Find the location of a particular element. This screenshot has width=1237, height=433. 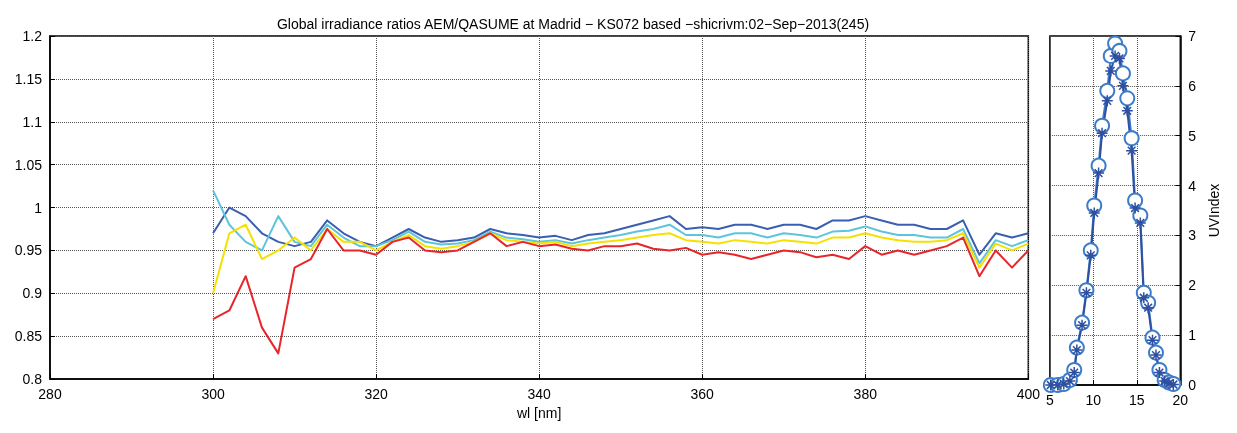

y2-tick-label: 0 is located at coordinates (1192, 385).